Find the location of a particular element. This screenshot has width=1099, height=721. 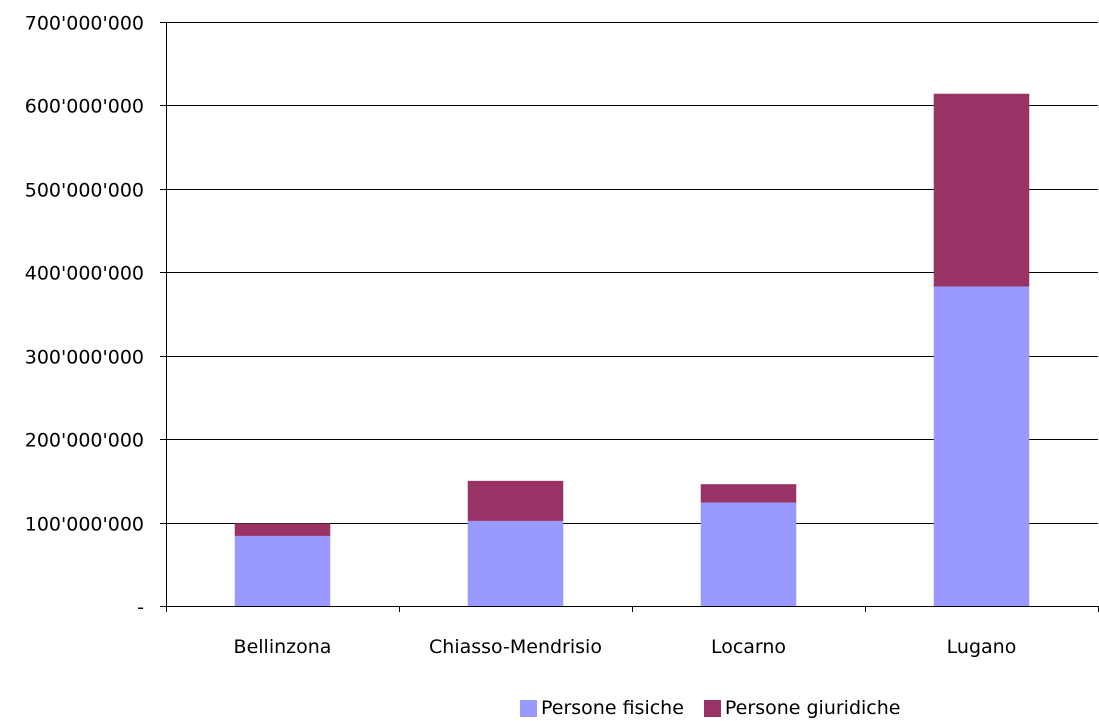

bar-bellinzona-persone-giuridiche is located at coordinates (282, 529).